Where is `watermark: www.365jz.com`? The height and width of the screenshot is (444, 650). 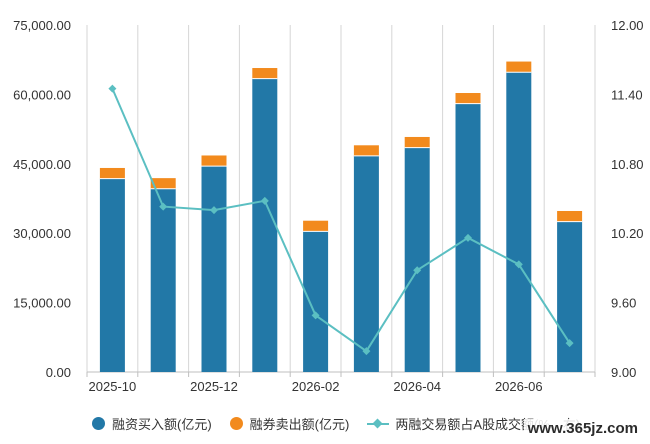 watermark: www.365jz.com is located at coordinates (582, 428).